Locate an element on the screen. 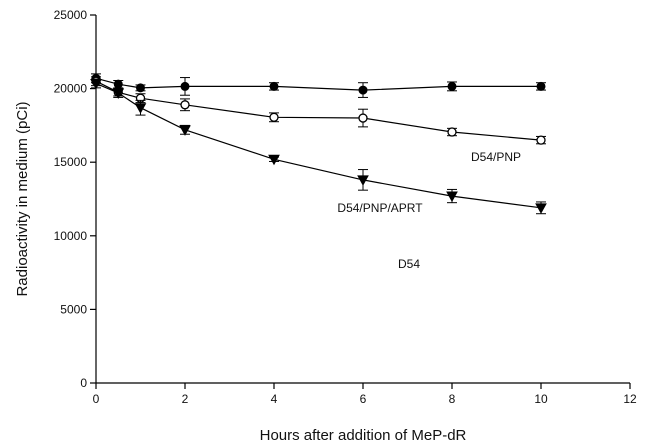 This screenshot has height=445, width=651. y-tick-label: 15000 is located at coordinates (71, 162).